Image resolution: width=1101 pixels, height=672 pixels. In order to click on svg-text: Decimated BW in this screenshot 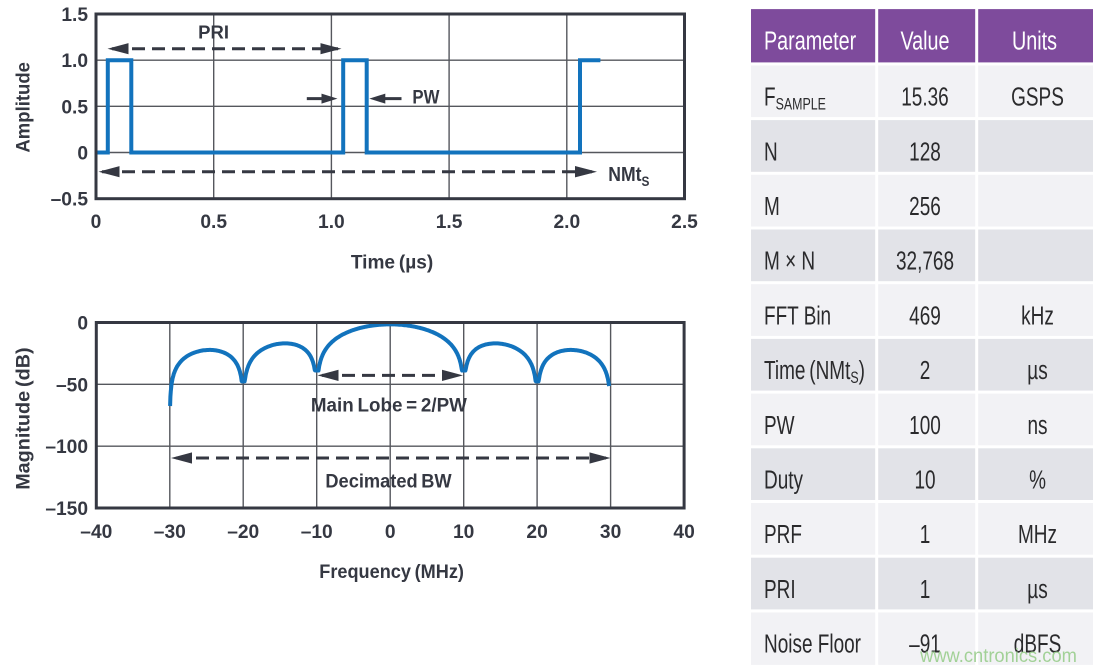, I will do `click(388, 481)`.